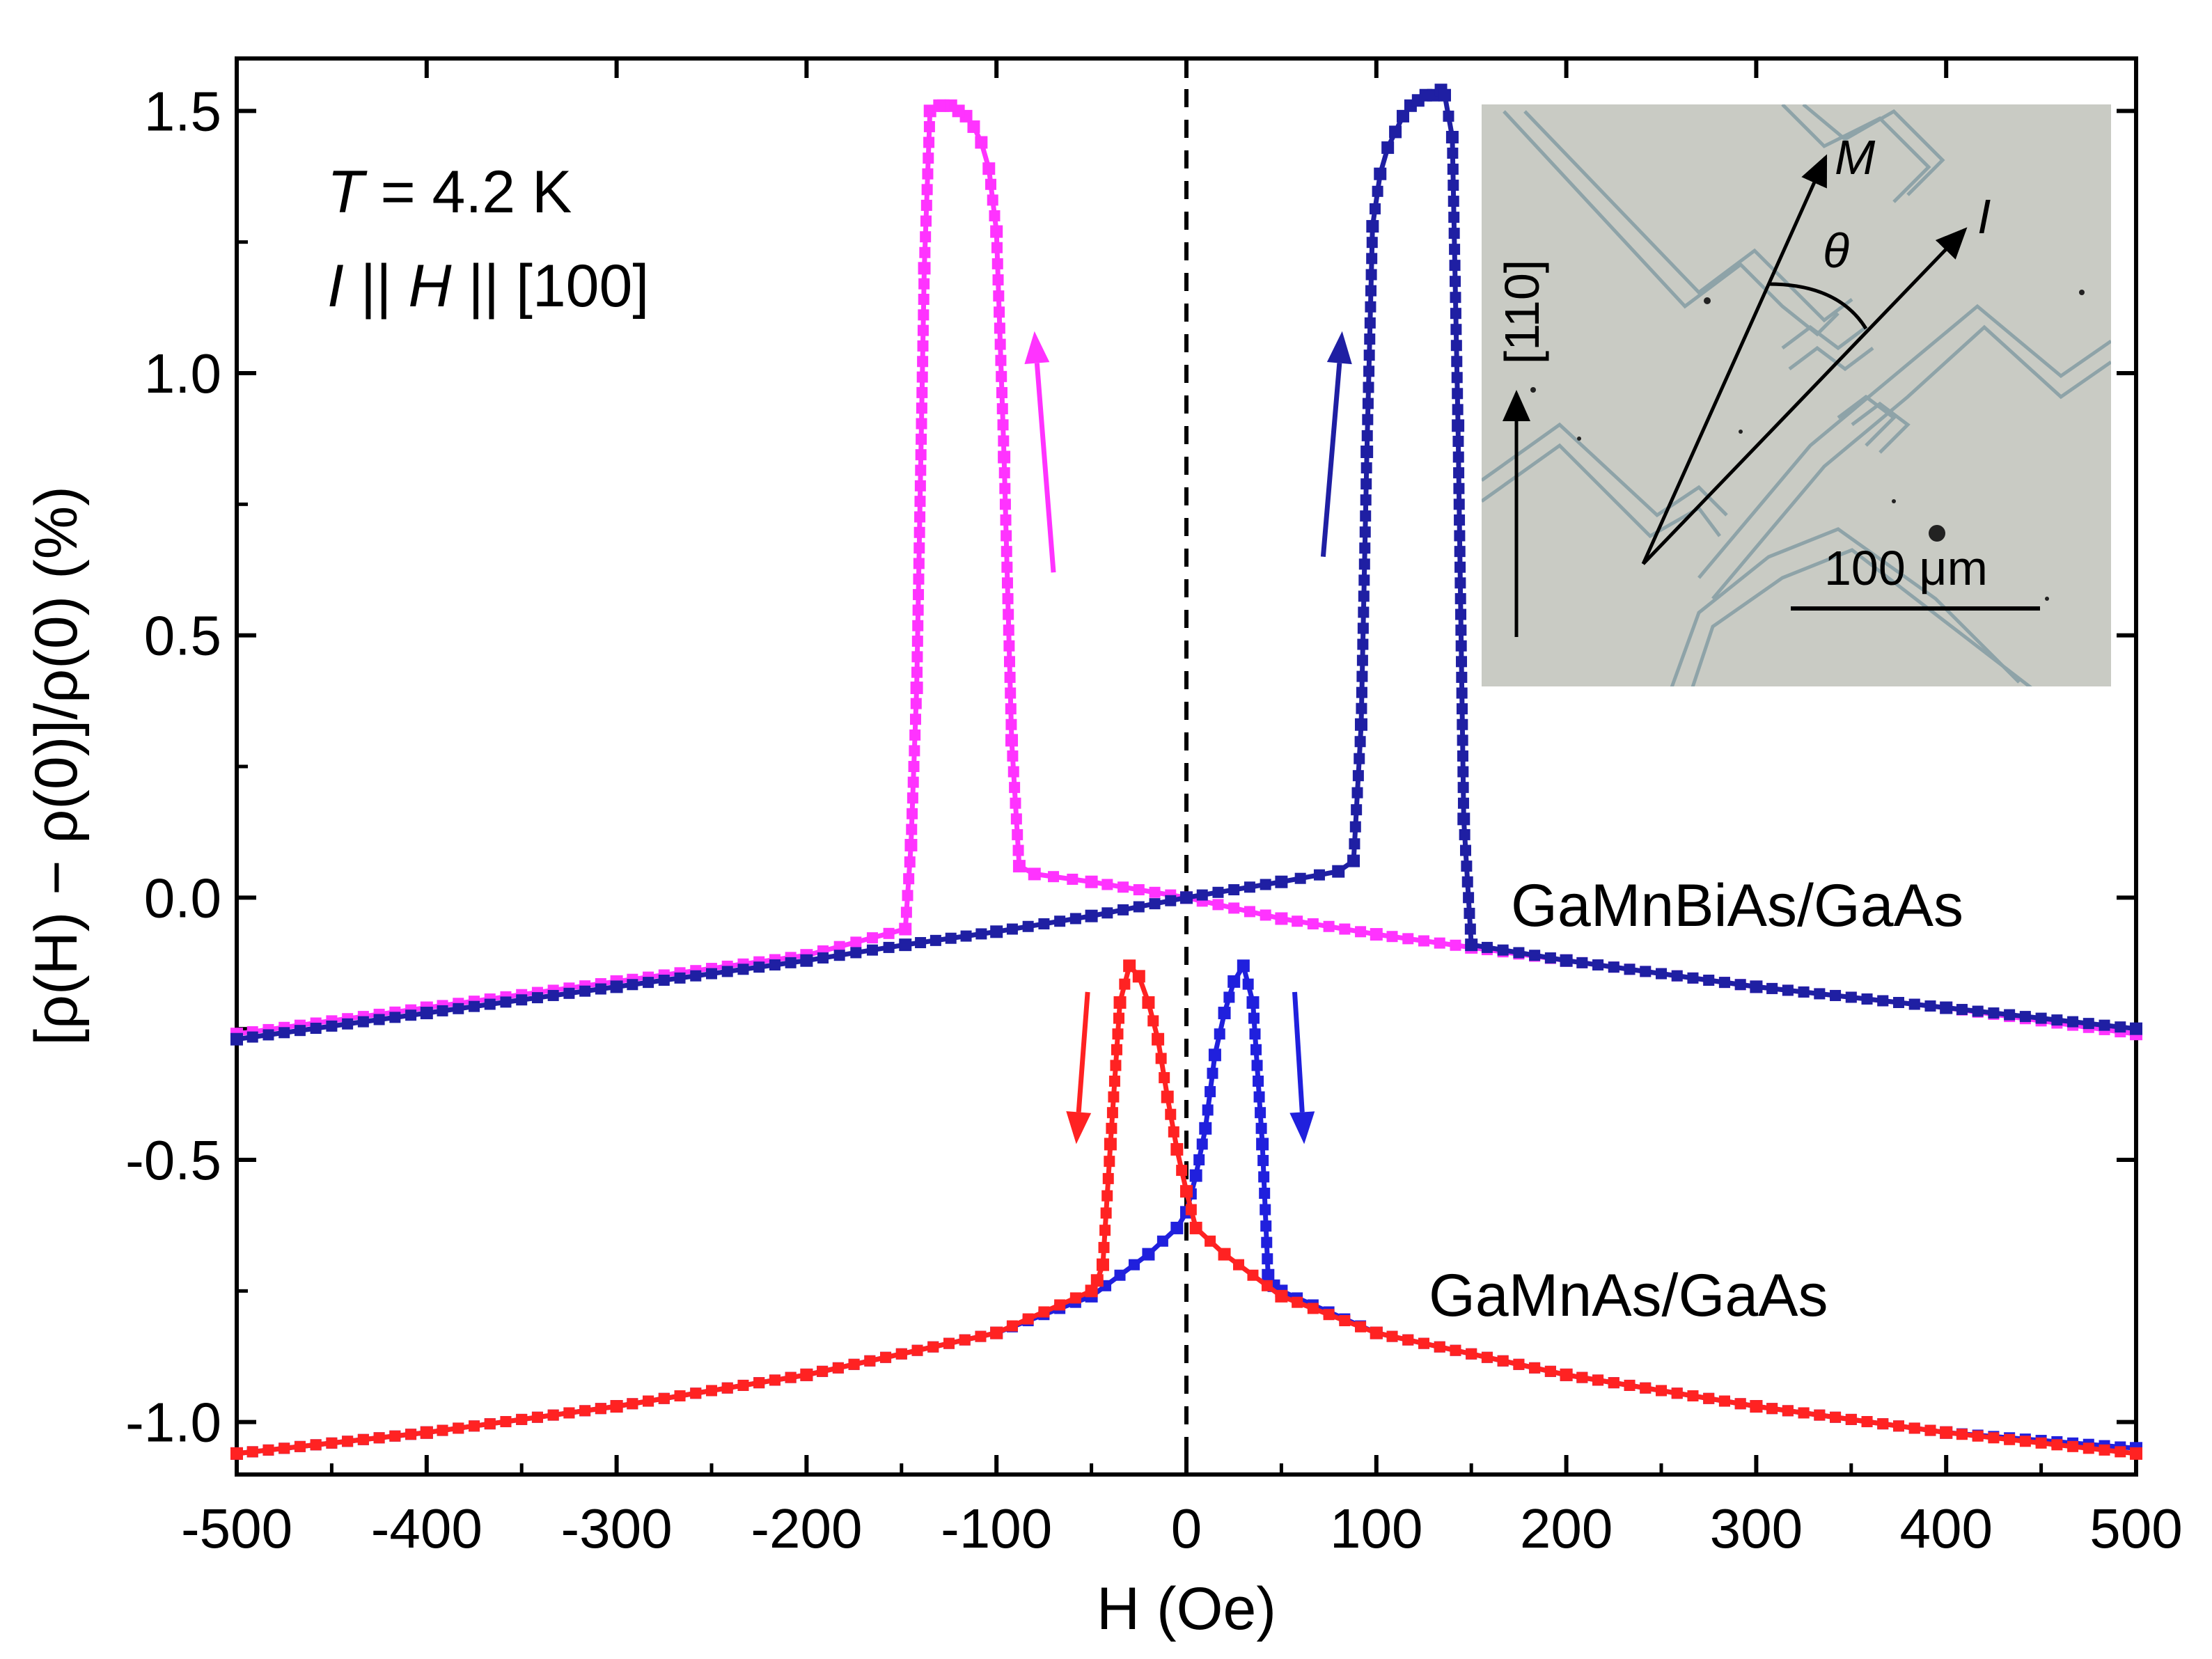 The width and height of the screenshot is (2212, 1659). I want to click on y-tick-label: 0.0, so click(182, 898).